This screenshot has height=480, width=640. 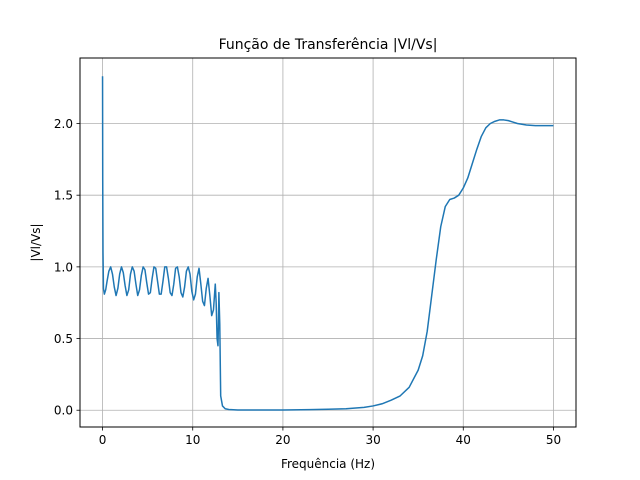 What do you see at coordinates (63, 411) in the screenshot?
I see `y-tick-label: 0.0` at bounding box center [63, 411].